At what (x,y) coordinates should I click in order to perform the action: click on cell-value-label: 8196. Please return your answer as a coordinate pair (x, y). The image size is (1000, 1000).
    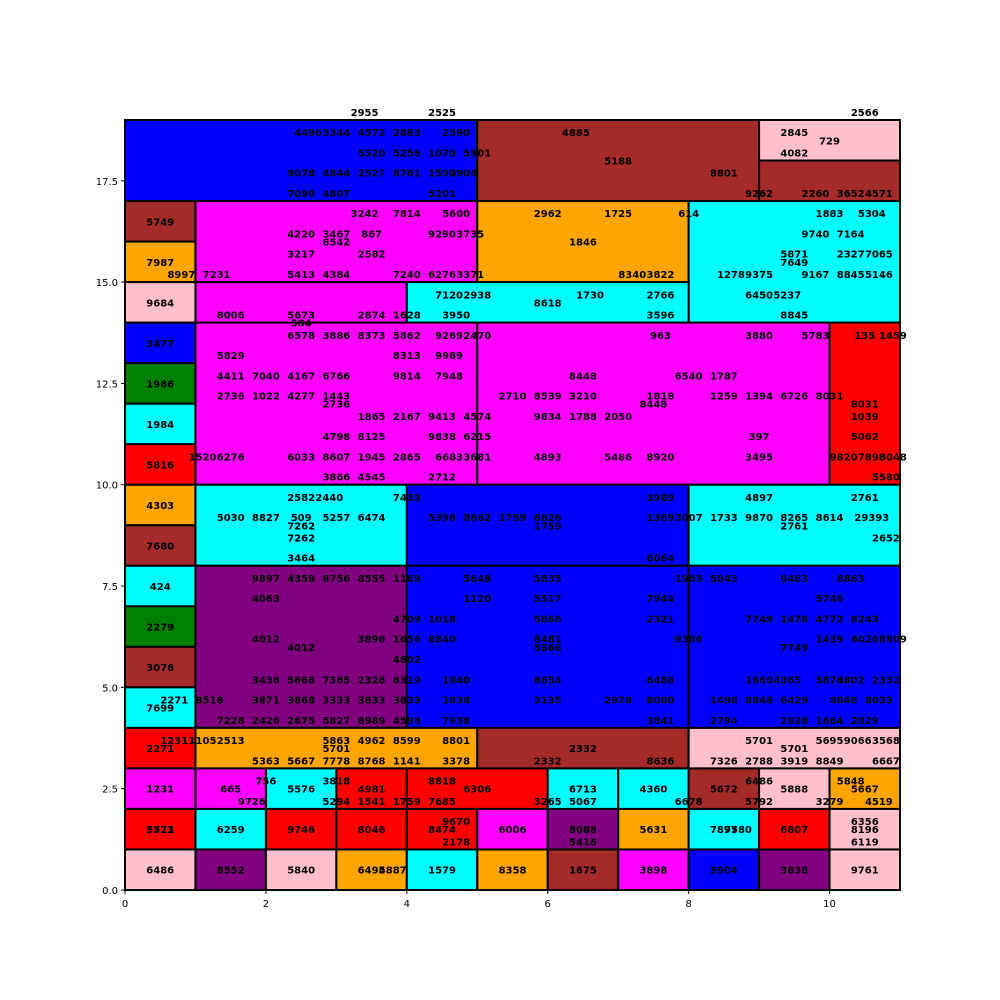
    Looking at the image, I should click on (865, 830).